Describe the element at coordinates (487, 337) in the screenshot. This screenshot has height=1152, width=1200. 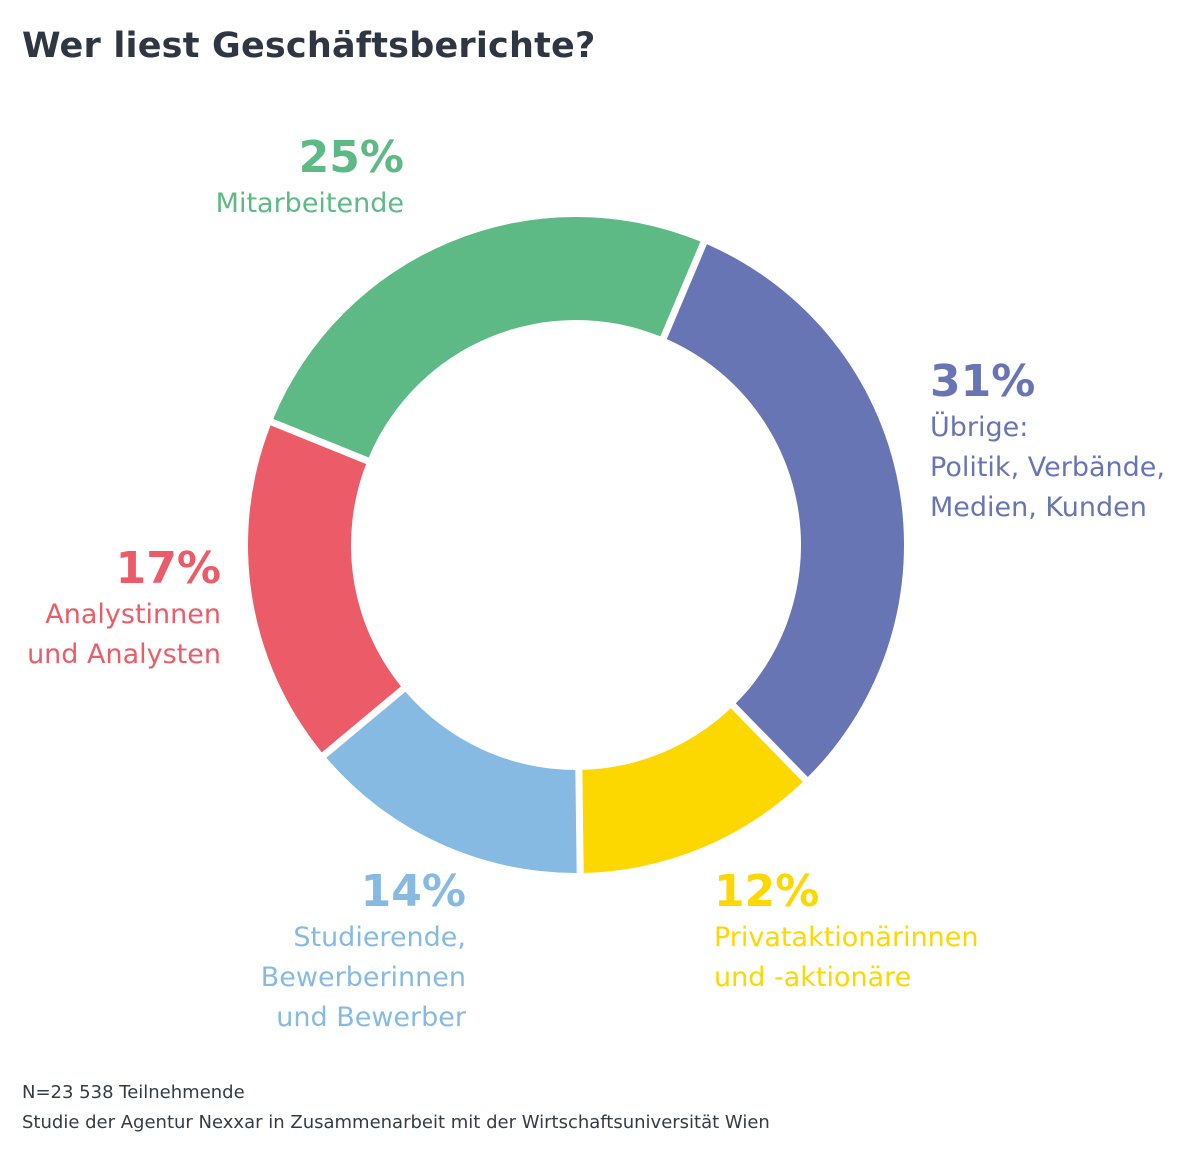
I see `donut-slice-mitarbeitende` at that location.